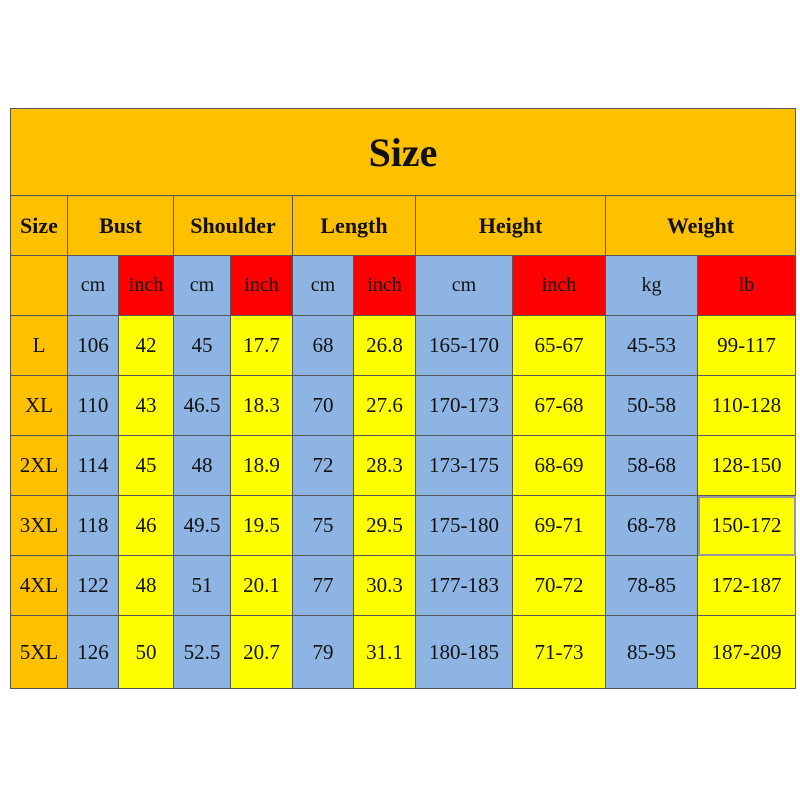 This screenshot has width=800, height=800. What do you see at coordinates (39, 285) in the screenshot?
I see `blank-cell` at bounding box center [39, 285].